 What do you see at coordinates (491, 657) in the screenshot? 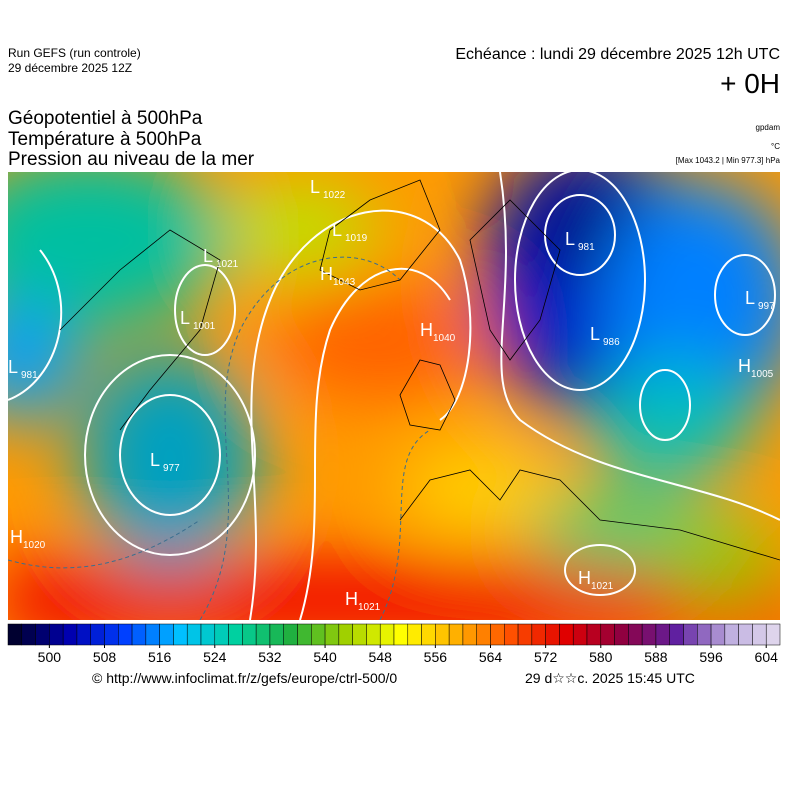
I see `colorbar-tick-label: 564` at bounding box center [491, 657].